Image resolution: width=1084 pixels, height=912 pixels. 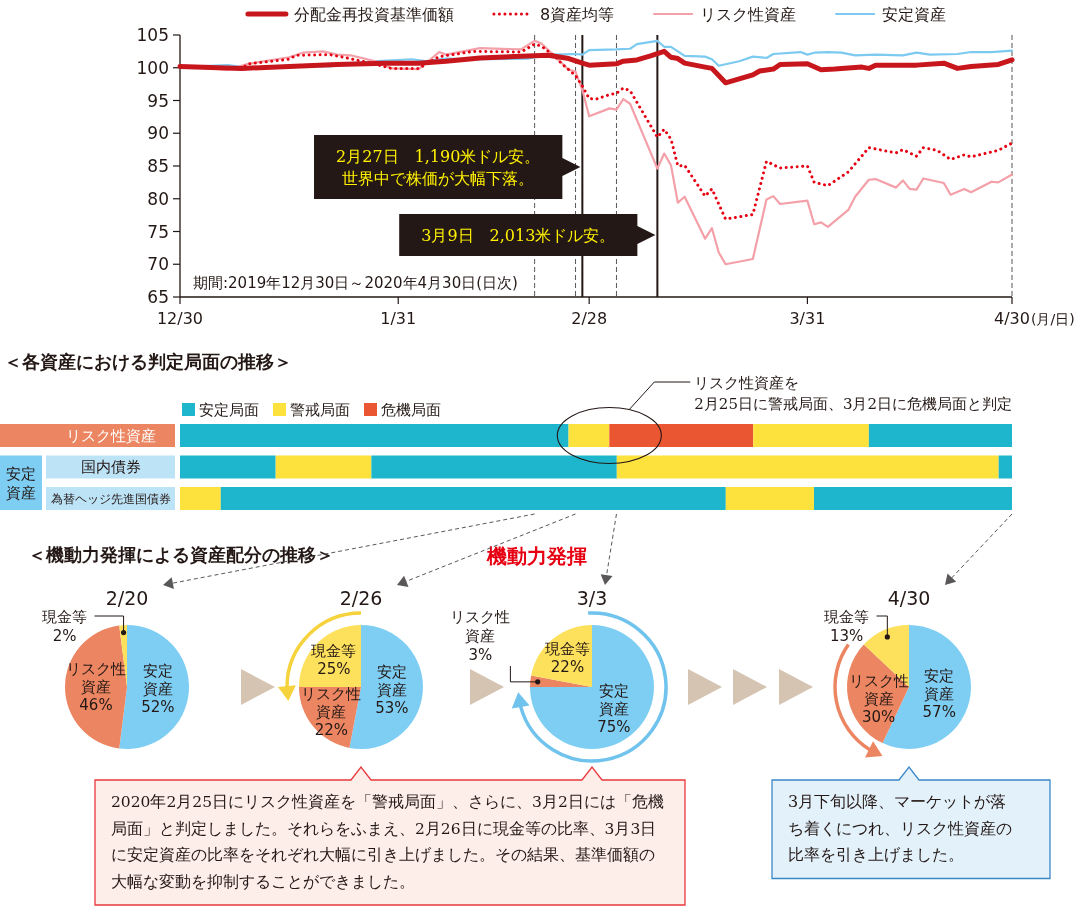 I want to click on y-tick-label: 70, so click(x=158, y=264).